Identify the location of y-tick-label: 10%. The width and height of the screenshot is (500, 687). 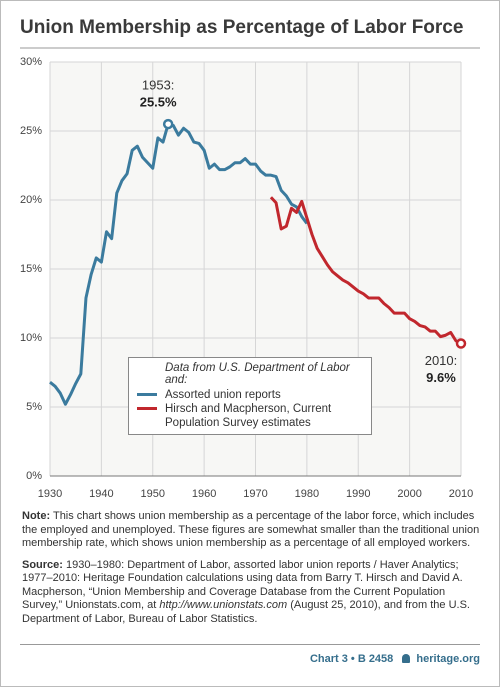
(31, 338).